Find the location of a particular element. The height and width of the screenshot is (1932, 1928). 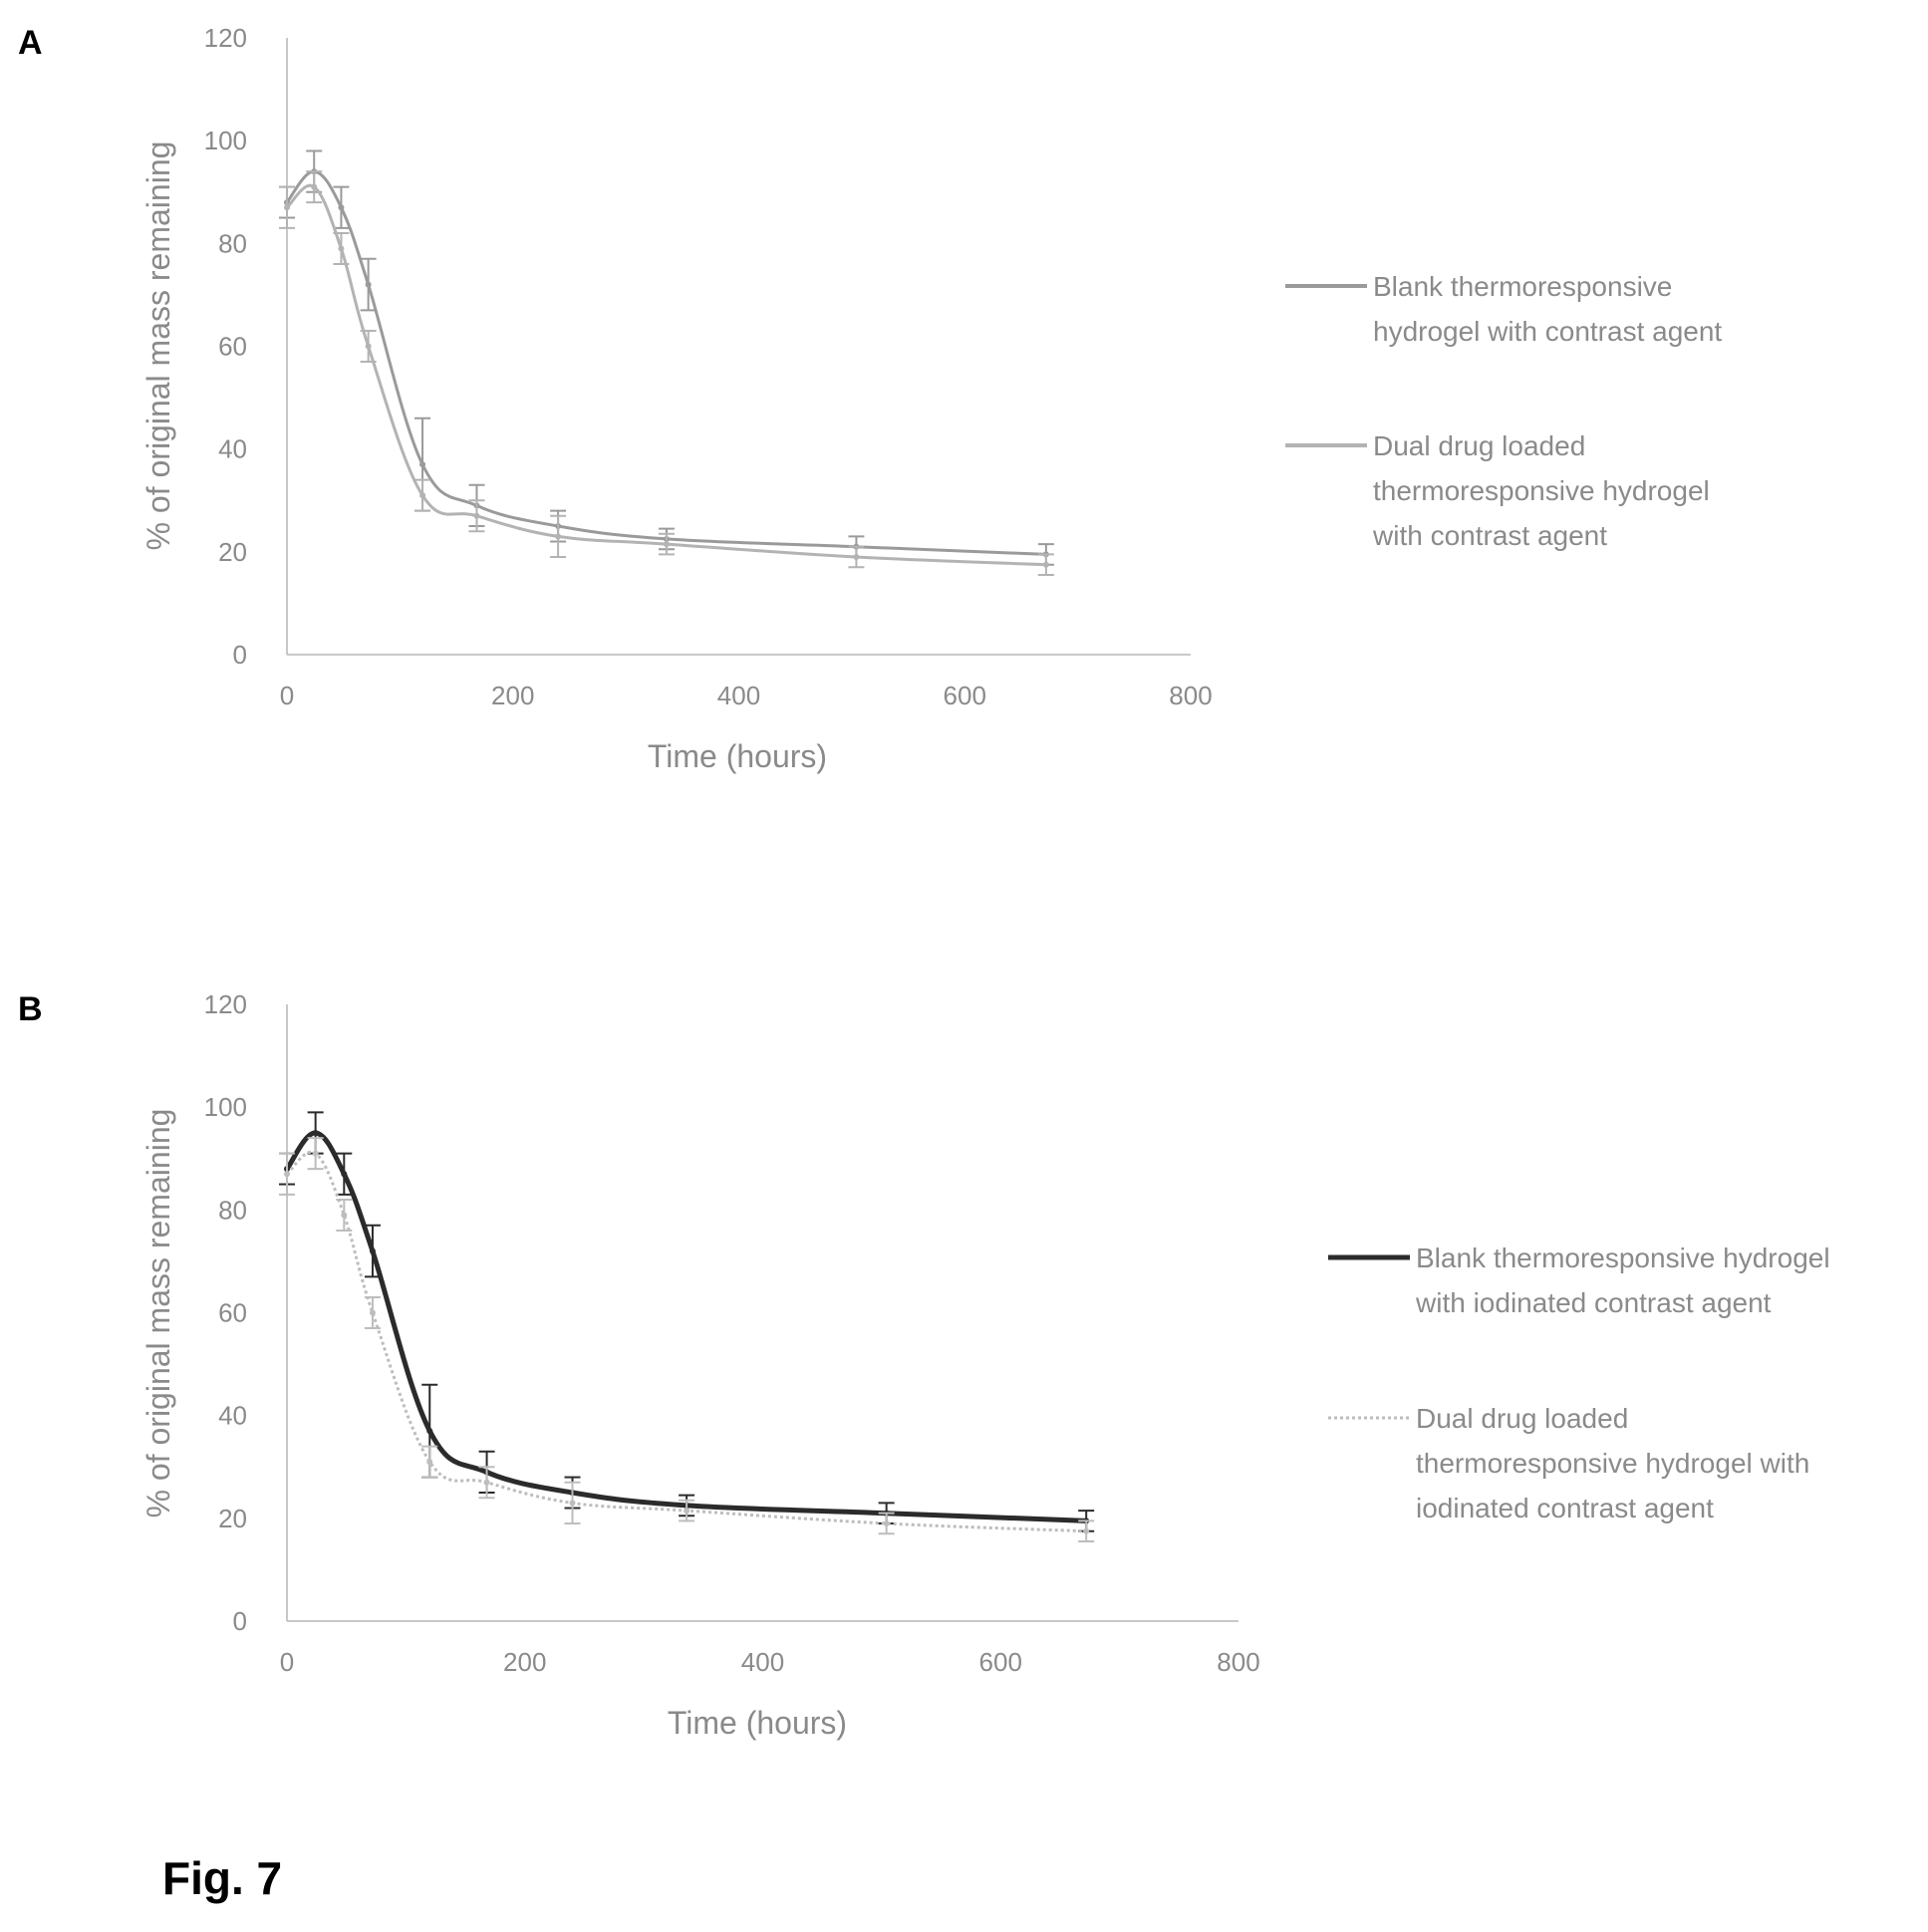

panel-a-label: A is located at coordinates (30, 43).